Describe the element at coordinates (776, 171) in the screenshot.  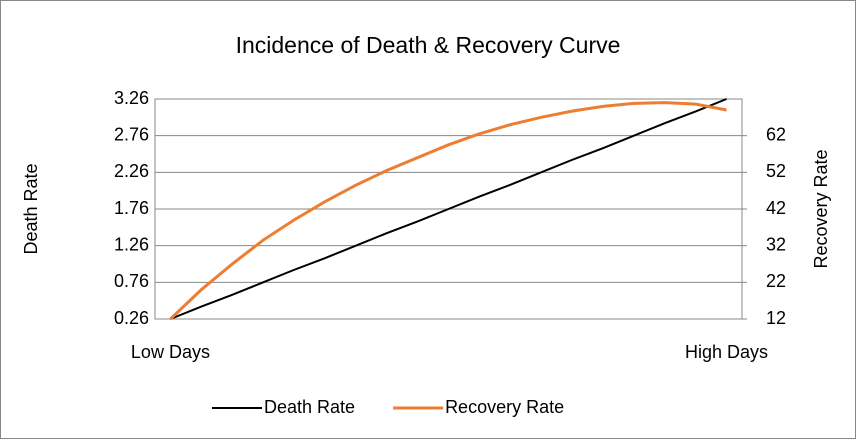
I see `y2-tick-label: 52` at that location.